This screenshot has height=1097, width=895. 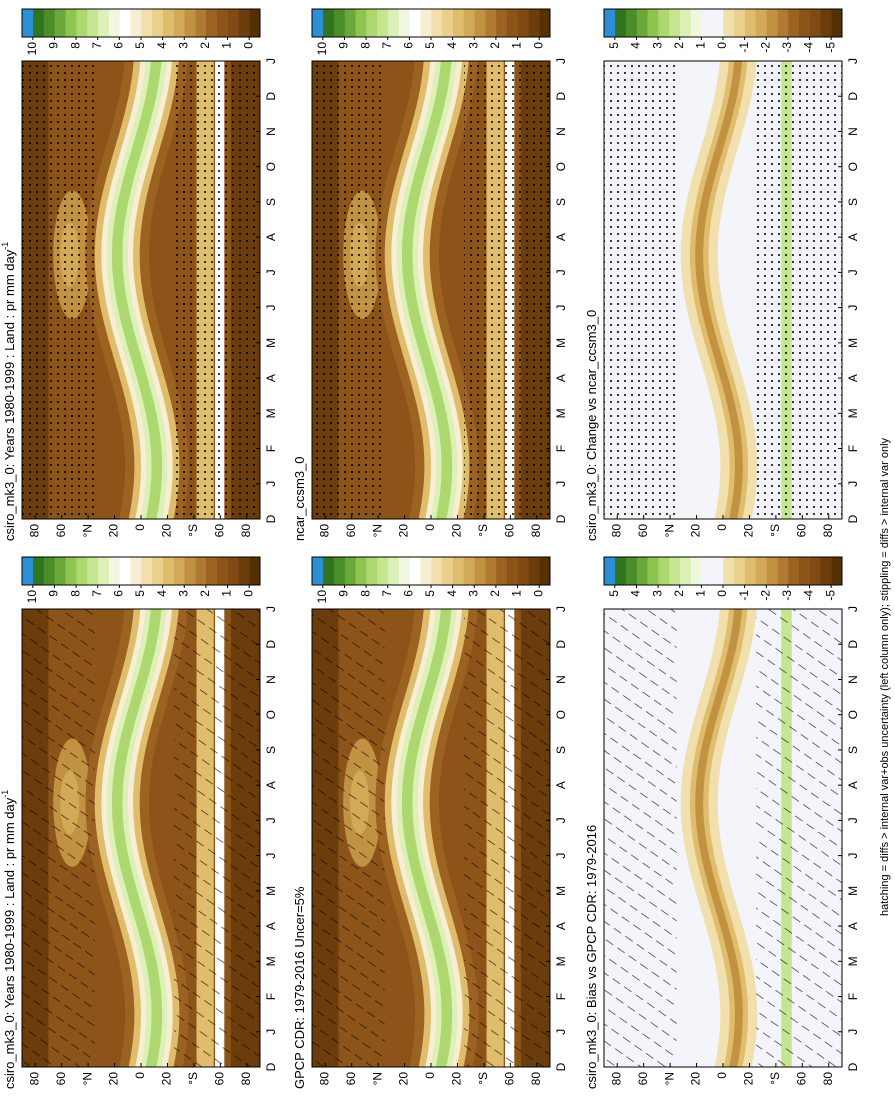 I want to click on x-tick-label: O, so click(x=561, y=166).